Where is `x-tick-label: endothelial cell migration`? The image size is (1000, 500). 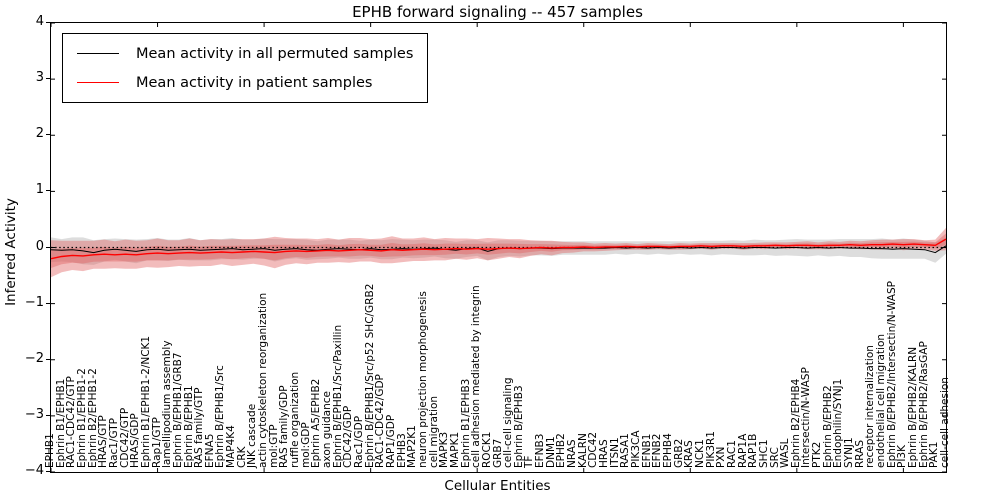 x-tick-label: endothelial cell migration is located at coordinates (881, 400).